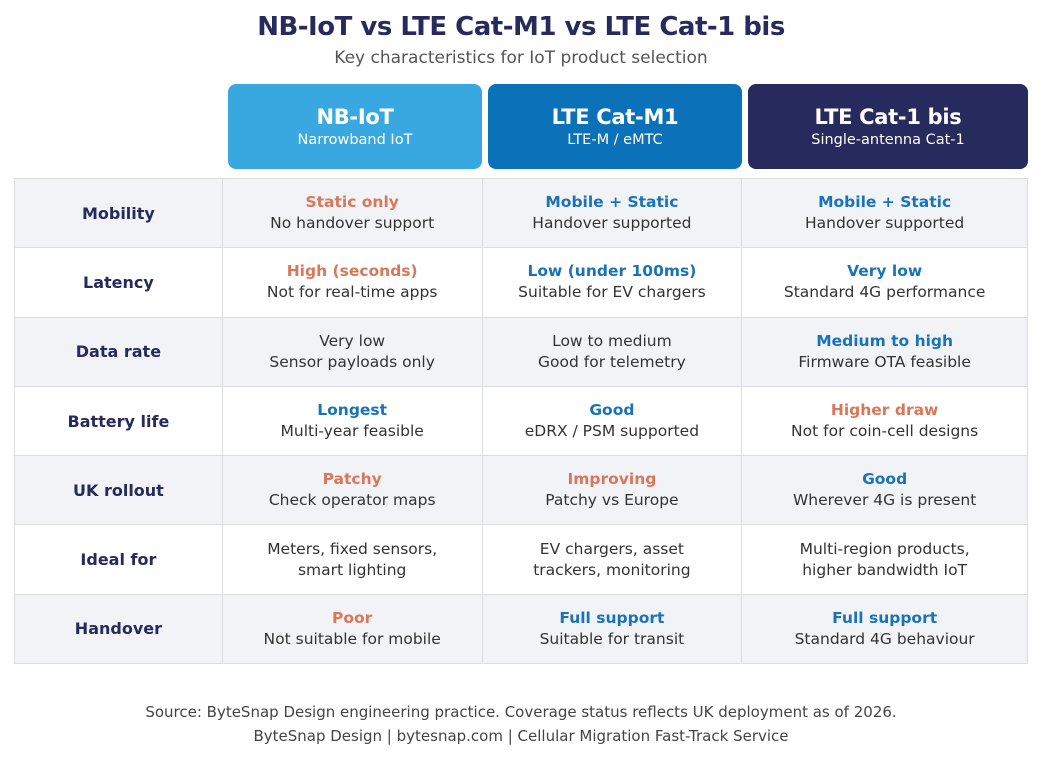 This screenshot has width=1042, height=759. What do you see at coordinates (612, 292) in the screenshot?
I see `cell-text: Suitable for EV chargers` at bounding box center [612, 292].